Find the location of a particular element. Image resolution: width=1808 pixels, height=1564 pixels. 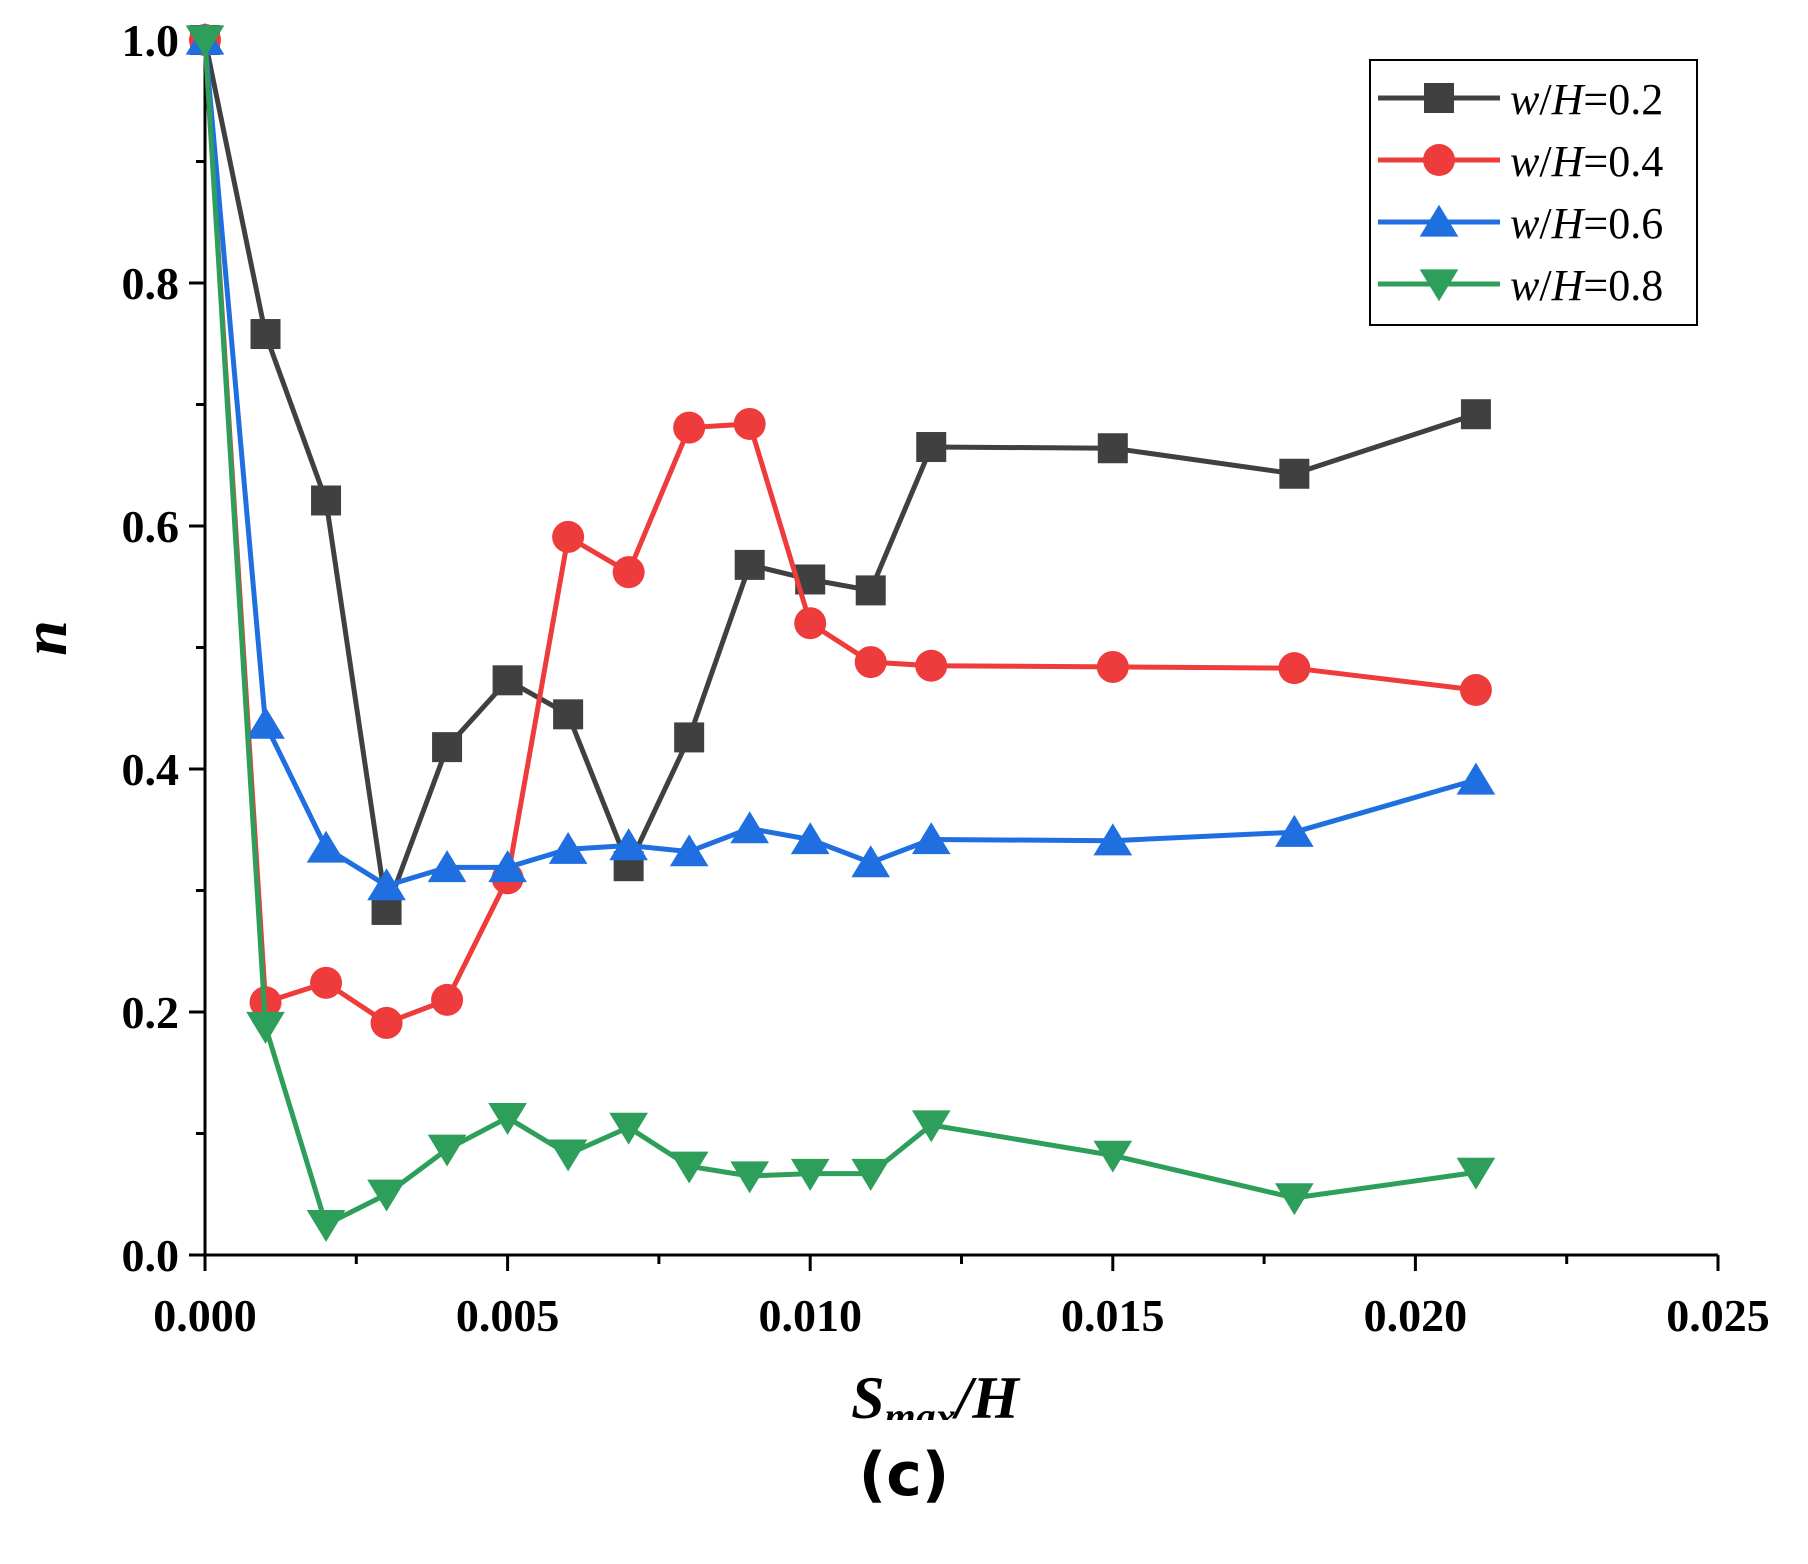

legend-label-part: =0.6 is located at coordinates (1623, 223).